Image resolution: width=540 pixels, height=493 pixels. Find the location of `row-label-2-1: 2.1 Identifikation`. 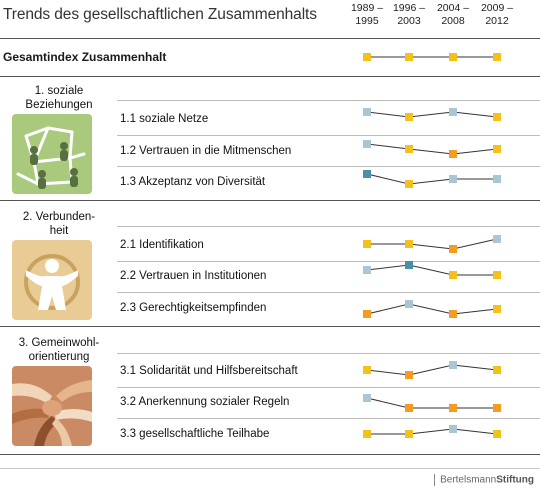

row-label-2-1: 2.1 Identifikation is located at coordinates (162, 245).